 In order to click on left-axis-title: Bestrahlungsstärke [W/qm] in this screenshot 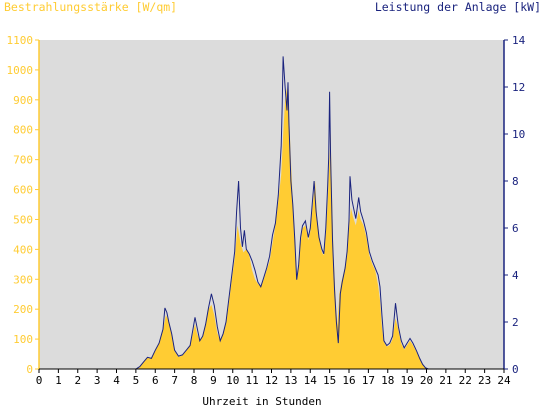, I will do `click(90, 7)`.